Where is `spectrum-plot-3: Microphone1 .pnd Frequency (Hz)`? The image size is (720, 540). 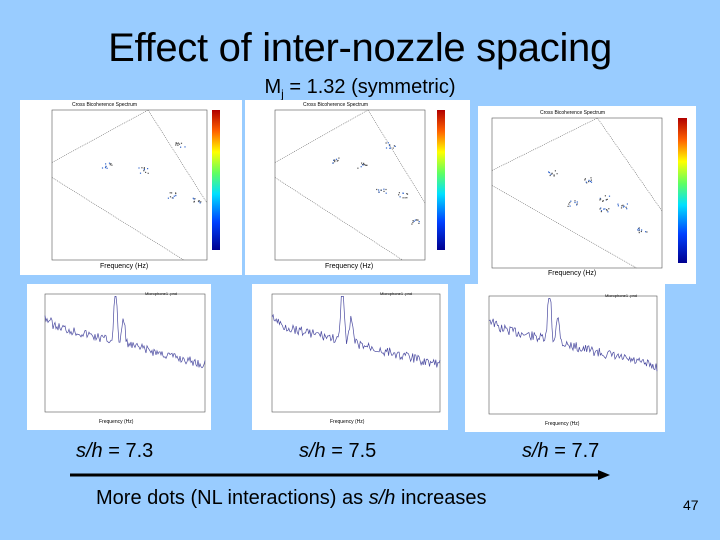 spectrum-plot-3: Microphone1 .pnd Frequency (Hz) is located at coordinates (565, 358).